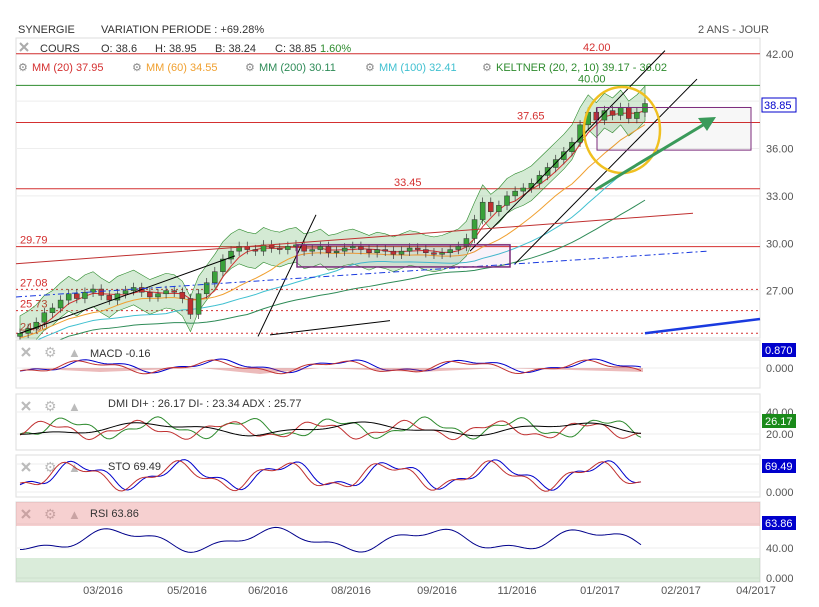 The height and width of the screenshot is (607, 819). I want to click on stochastic-panel: 80.000.000⚙▲, so click(404, 476).